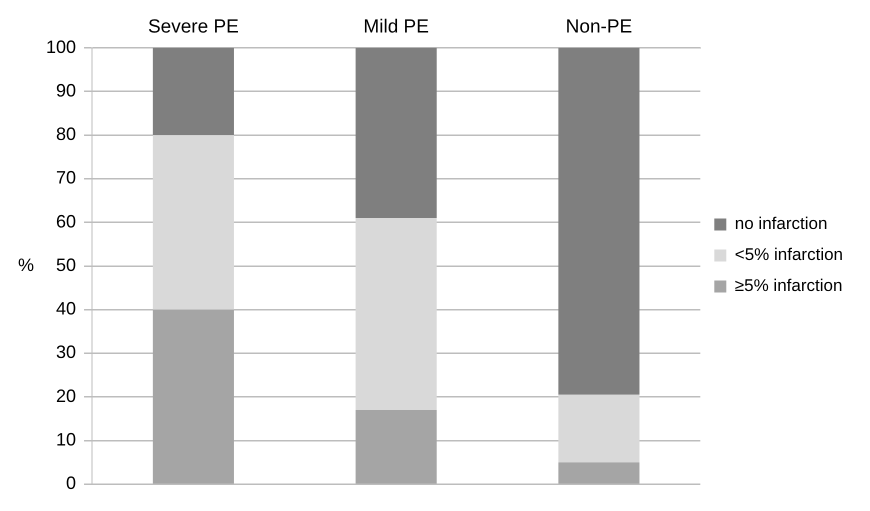 The height and width of the screenshot is (511, 870). Describe the element at coordinates (66, 440) in the screenshot. I see `y-tick-label: 10` at that location.